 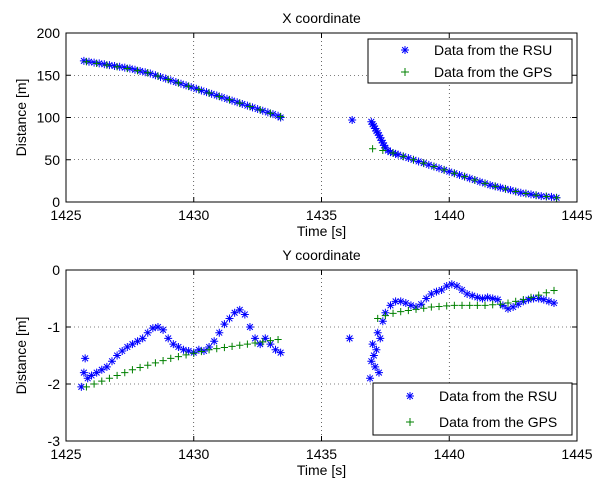 I want to click on plot2-legend-label-1: Data from the RSU, so click(x=498, y=396).